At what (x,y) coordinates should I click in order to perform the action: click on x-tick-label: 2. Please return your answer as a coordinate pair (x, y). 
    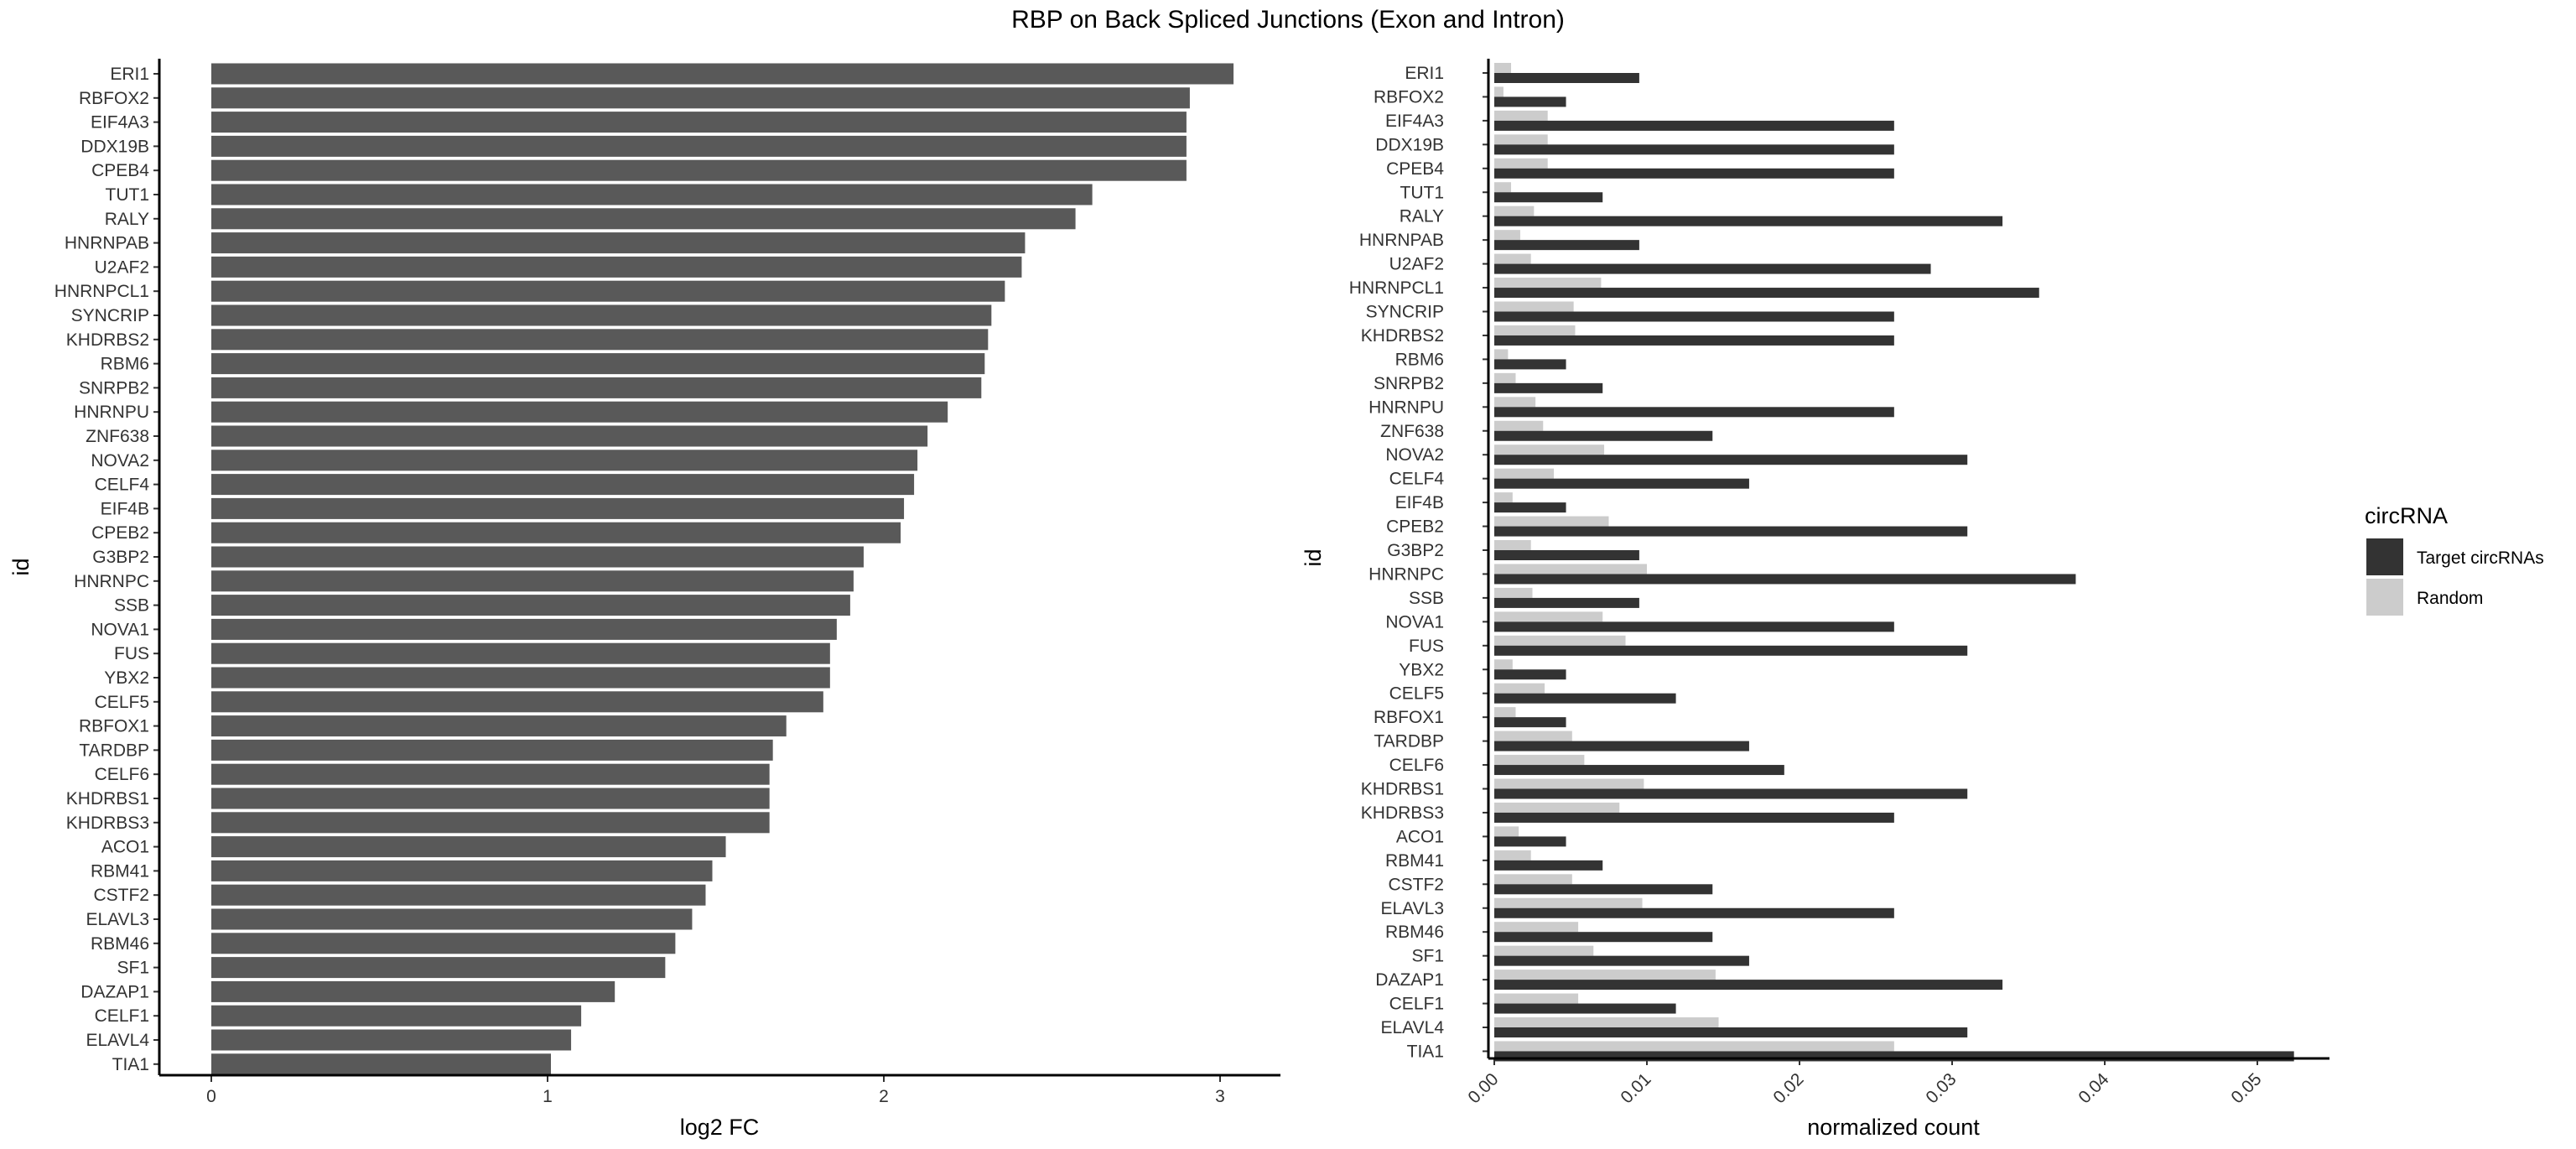
    Looking at the image, I should click on (884, 1097).